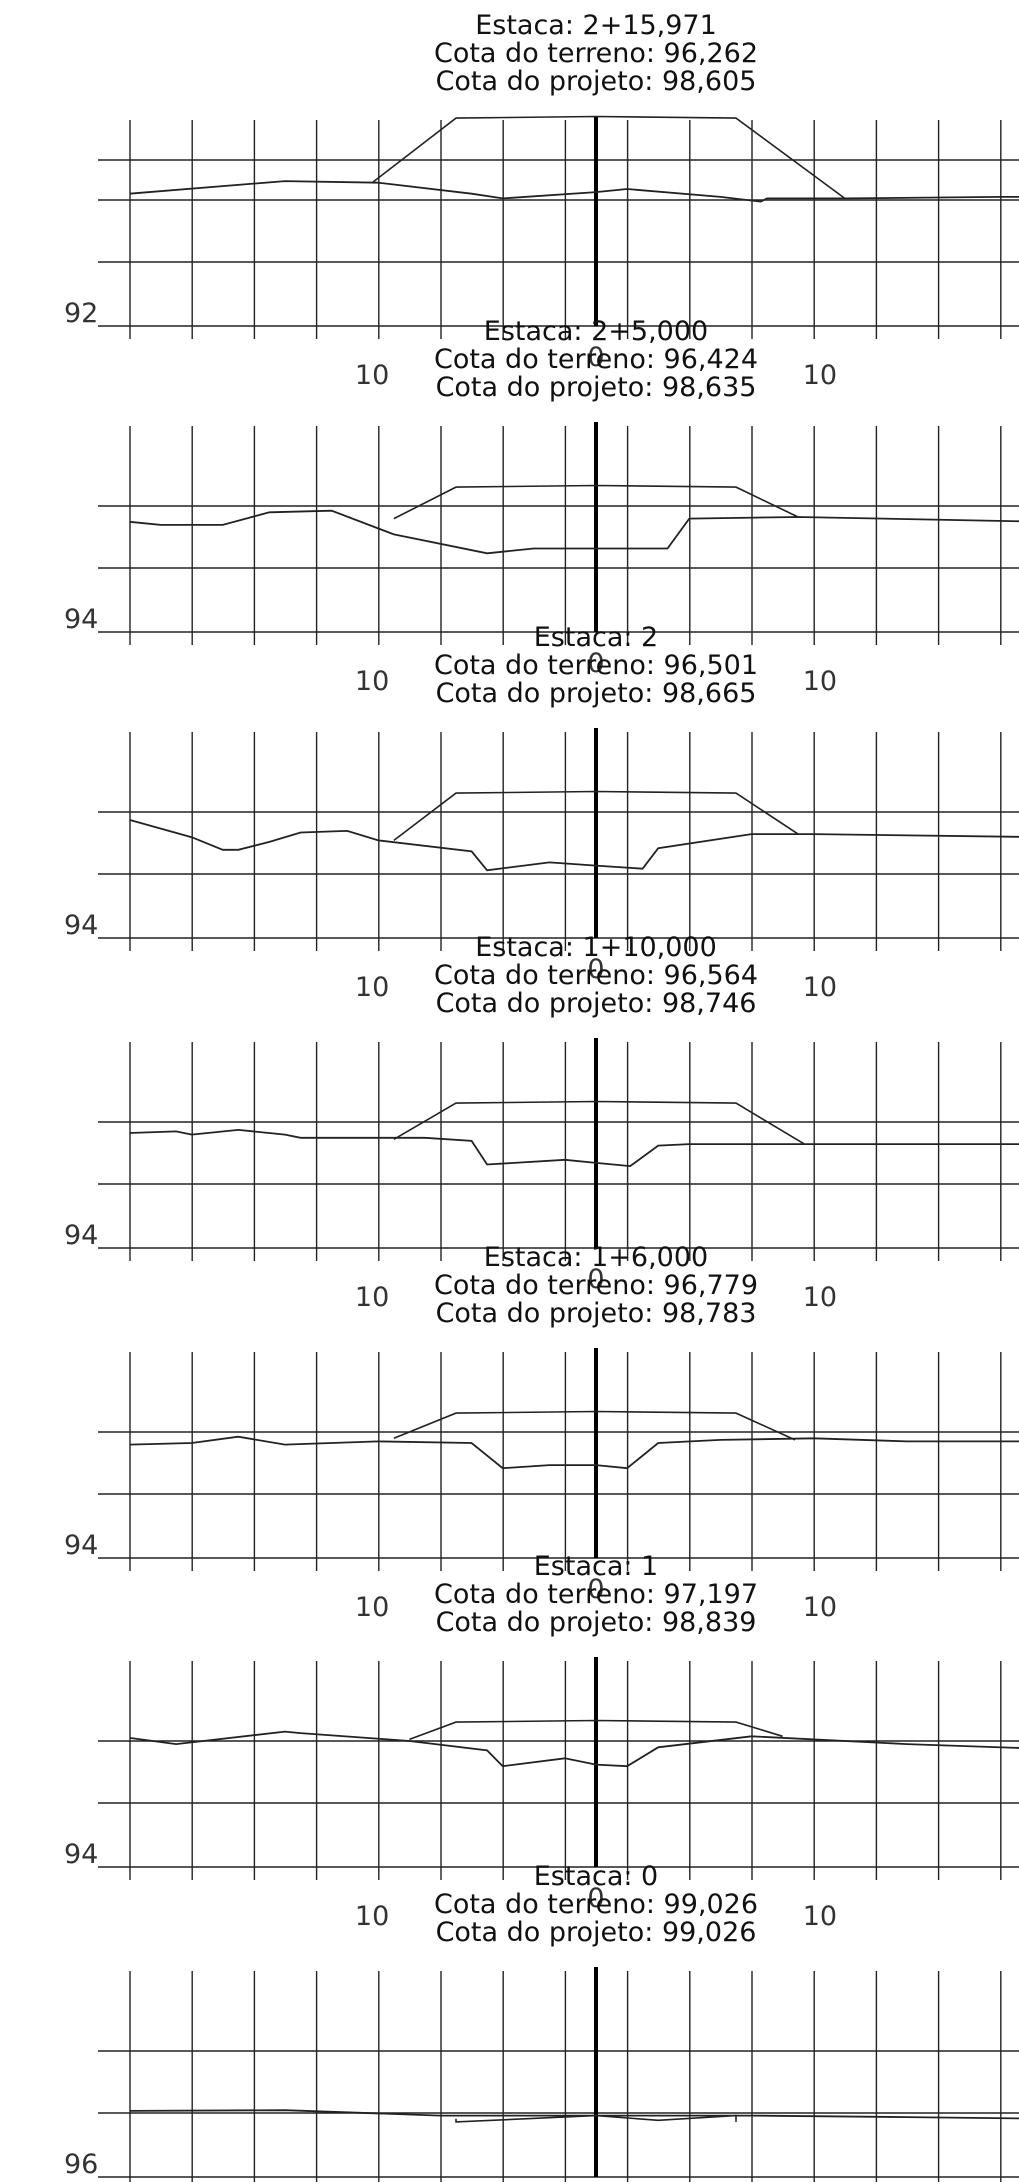 This screenshot has width=1019, height=2182. Describe the element at coordinates (81, 2164) in the screenshot. I see `base-elevation-label: 96` at that location.